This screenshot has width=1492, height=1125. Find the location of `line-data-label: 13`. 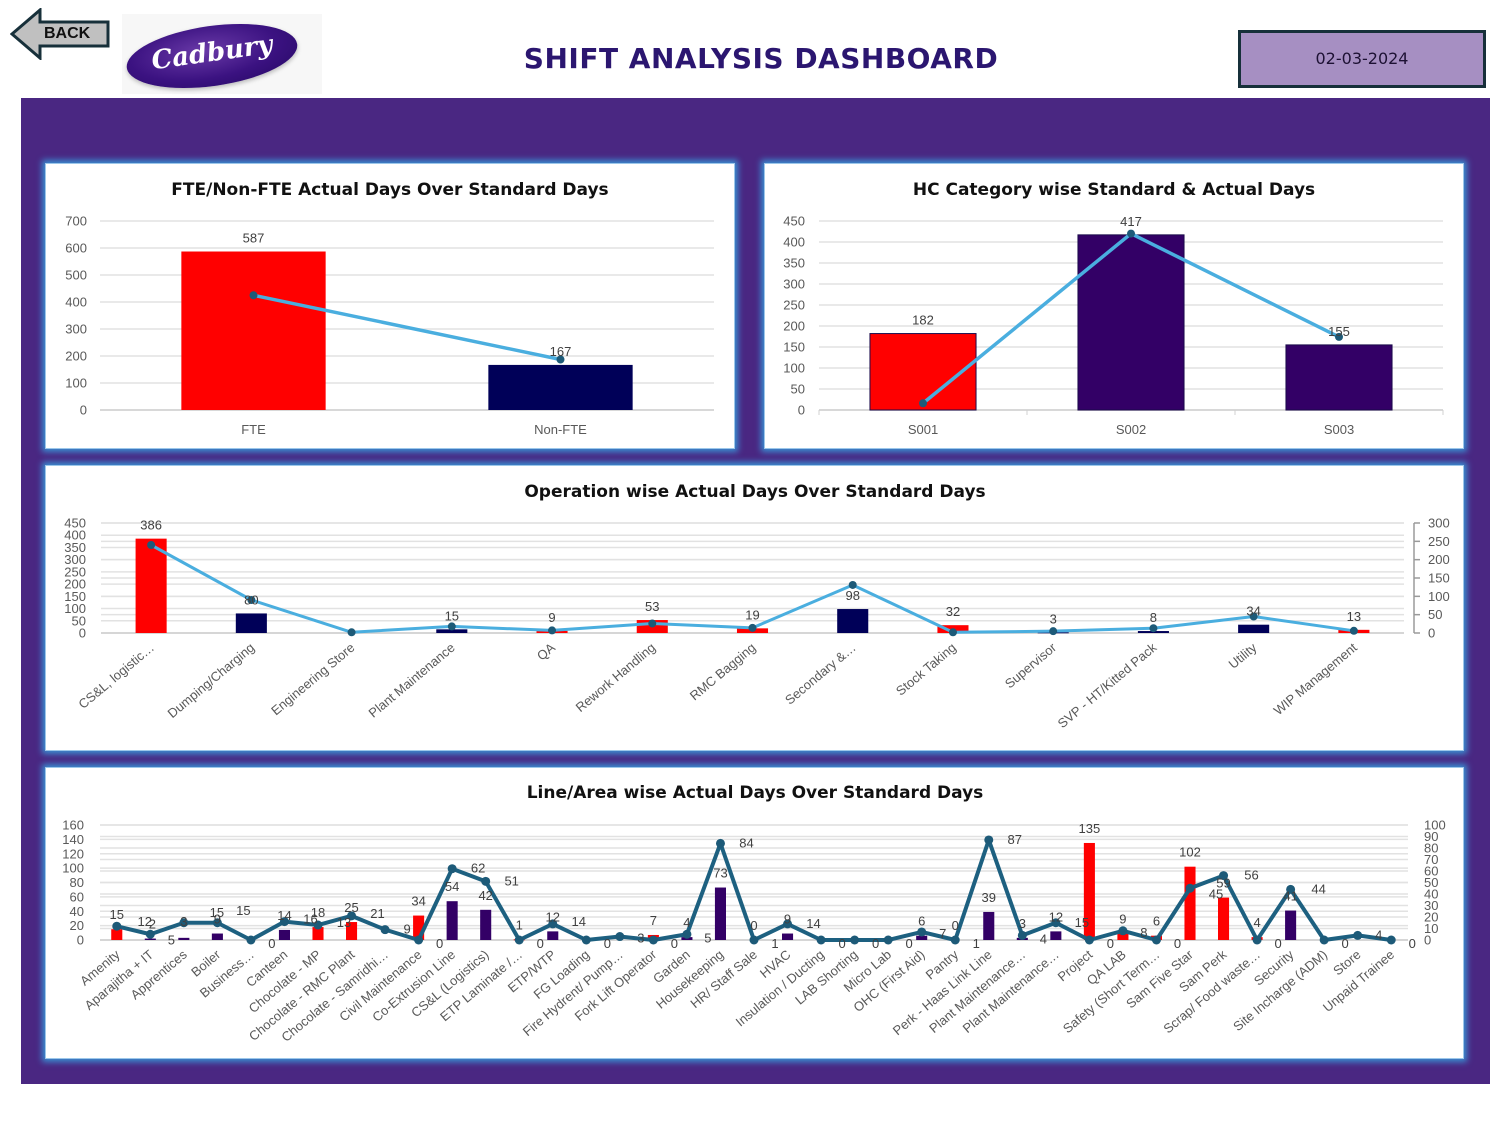

line-data-label: 13 is located at coordinates (344, 922).